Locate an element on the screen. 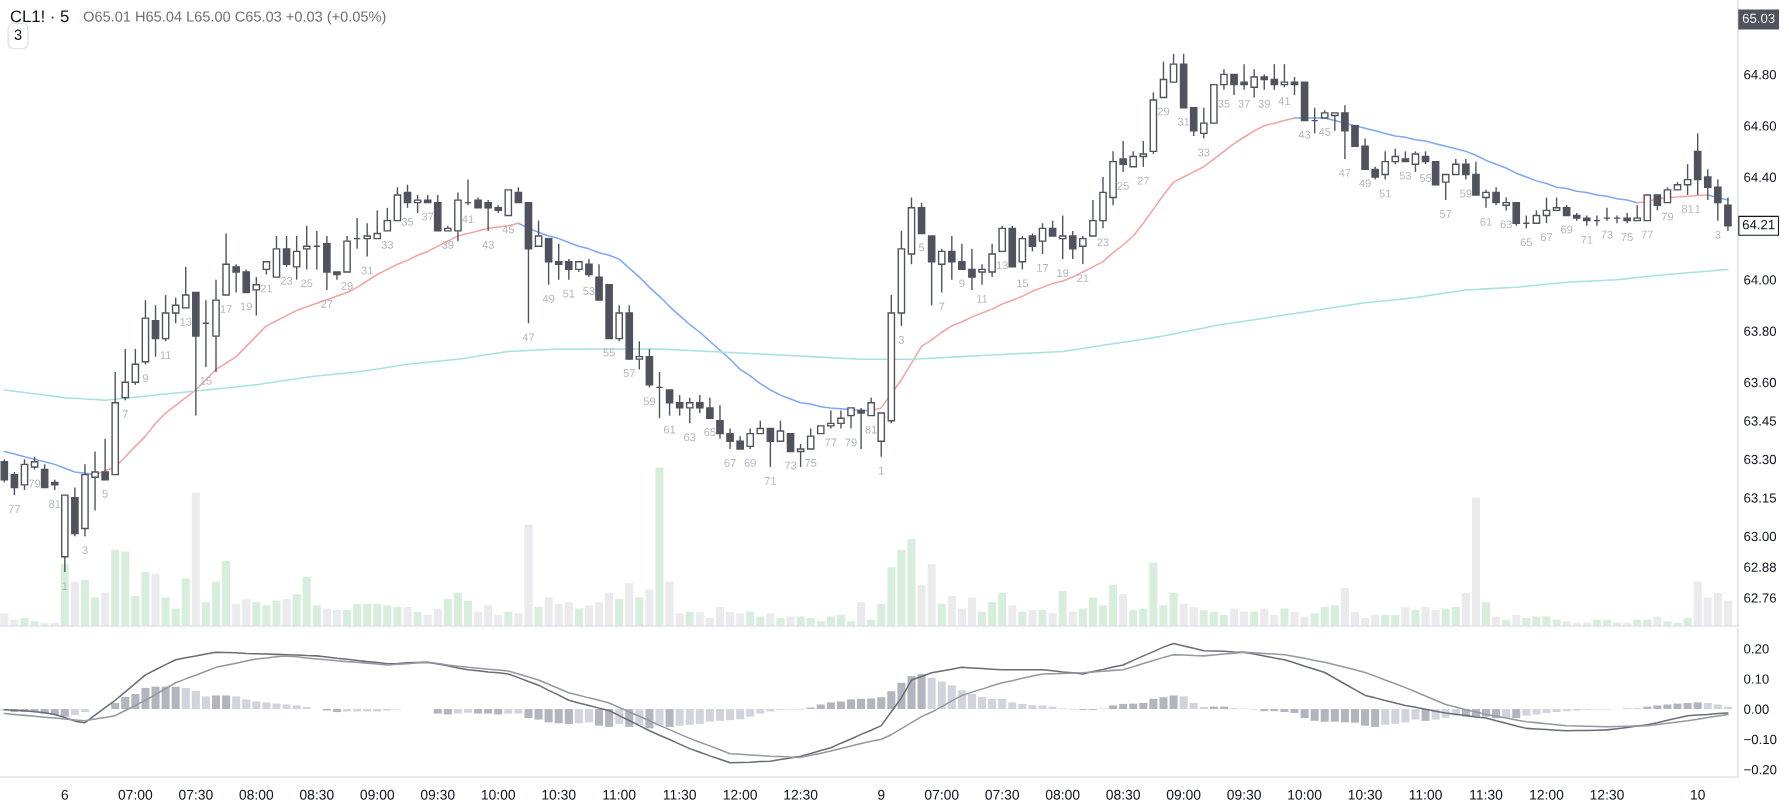 The image size is (1789, 801). y-tick-label: 64.80 is located at coordinates (1760, 74).